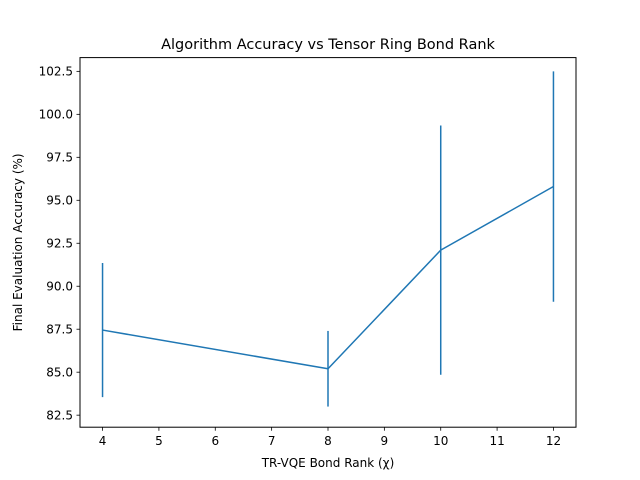  Describe the element at coordinates (59, 372) in the screenshot. I see `y-tick-label: 85.0` at that location.